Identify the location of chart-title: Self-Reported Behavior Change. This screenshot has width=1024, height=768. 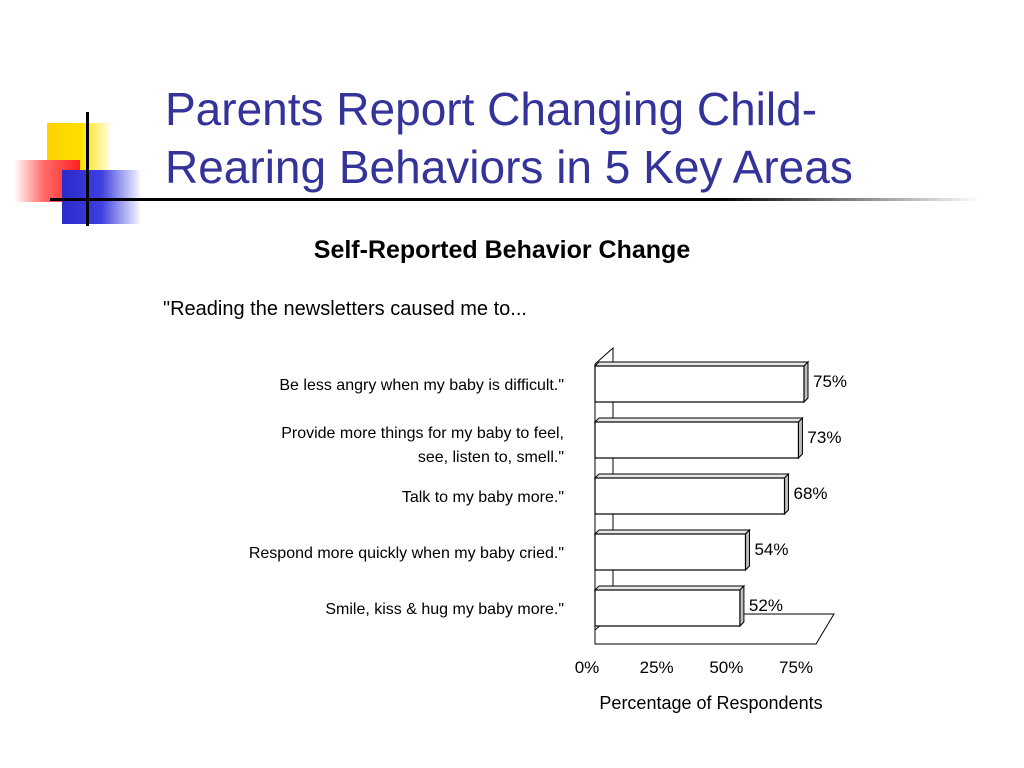
(502, 250).